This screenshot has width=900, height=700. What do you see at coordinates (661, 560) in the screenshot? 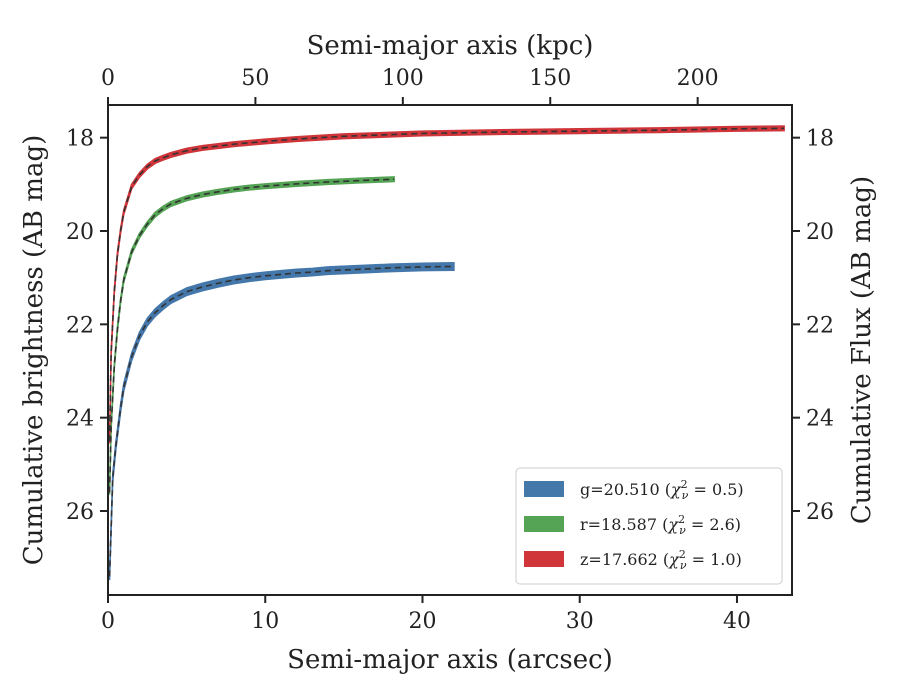
I see `legend-label-2: z=17.662 (χ2 ν = 1.0)` at bounding box center [661, 560].